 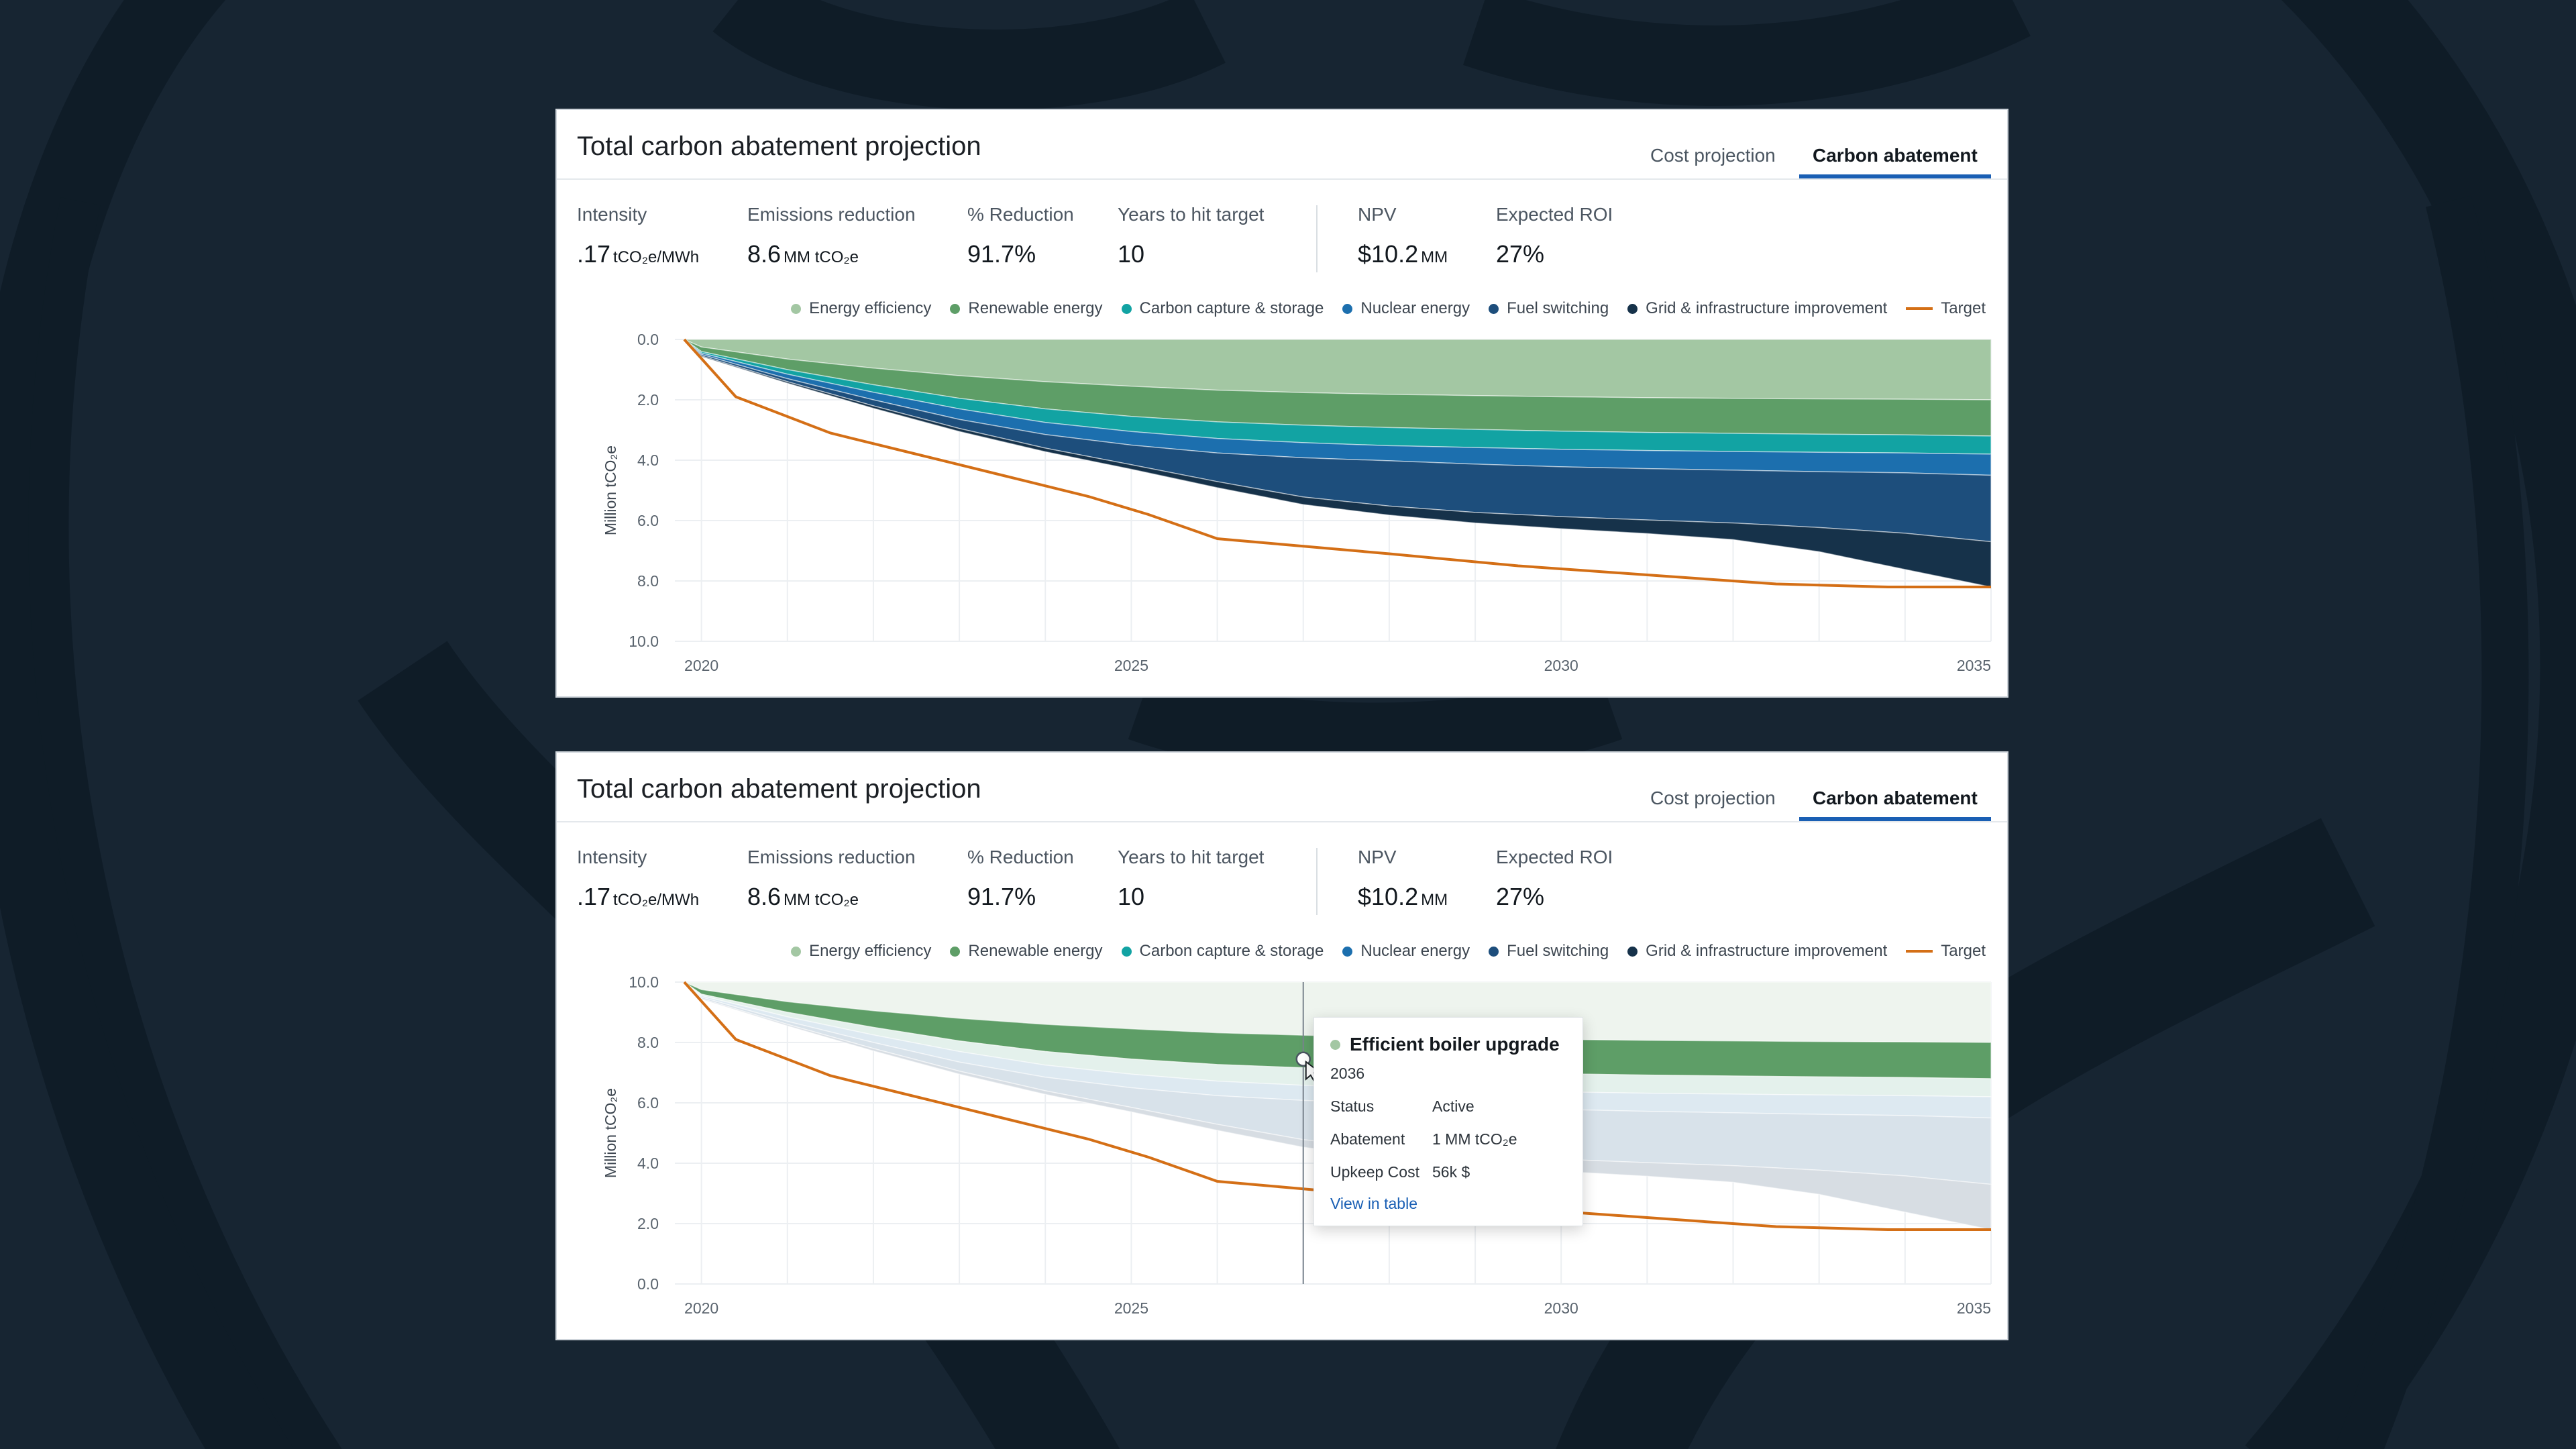 I want to click on y-tick-label: 10.0, so click(x=644, y=982).